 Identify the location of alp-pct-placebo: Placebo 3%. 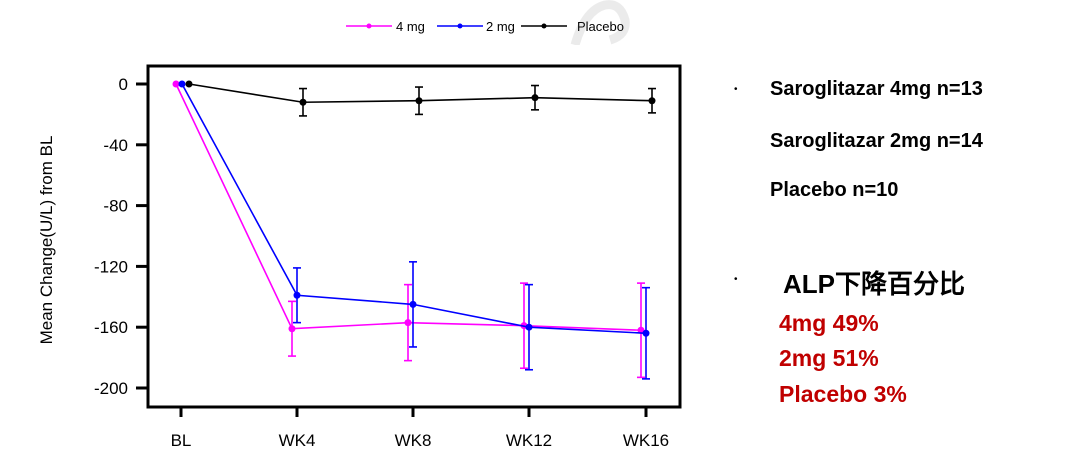
(843, 394).